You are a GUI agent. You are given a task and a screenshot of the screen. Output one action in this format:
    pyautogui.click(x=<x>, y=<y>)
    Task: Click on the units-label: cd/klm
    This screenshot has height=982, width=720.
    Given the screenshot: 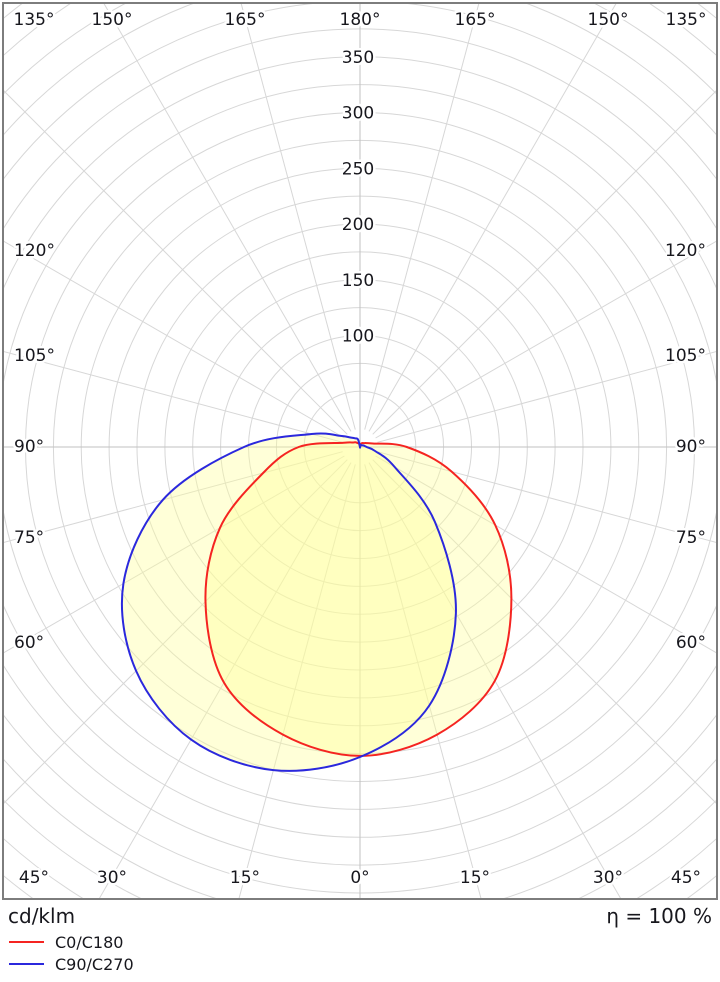 What is the action you would take?
    pyautogui.click(x=41, y=916)
    